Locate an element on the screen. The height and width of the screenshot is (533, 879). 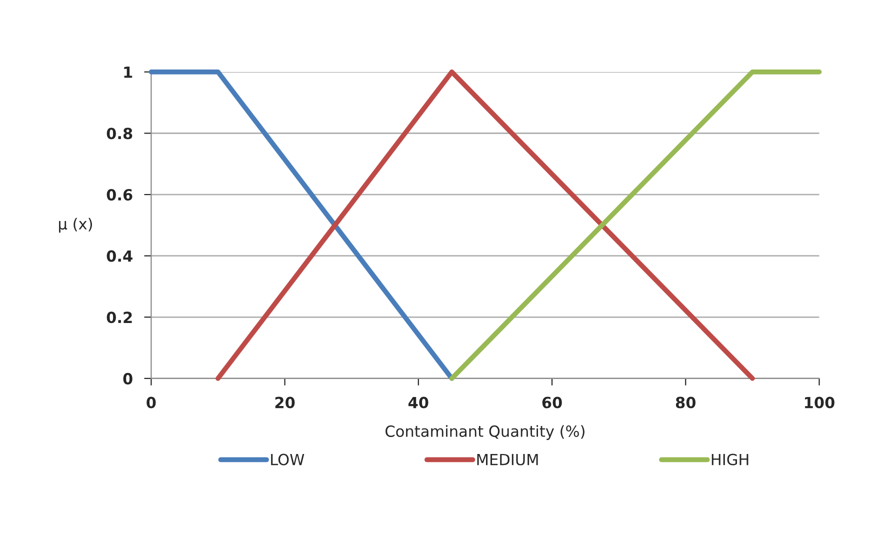
x-axis-title: Contaminant Quantity (%) is located at coordinates (485, 432).